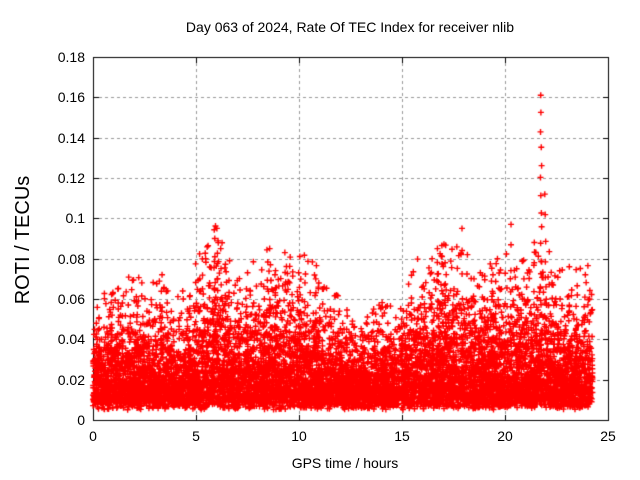 The height and width of the screenshot is (480, 640). Describe the element at coordinates (71, 339) in the screenshot. I see `y-tick-label: 0.04` at that location.